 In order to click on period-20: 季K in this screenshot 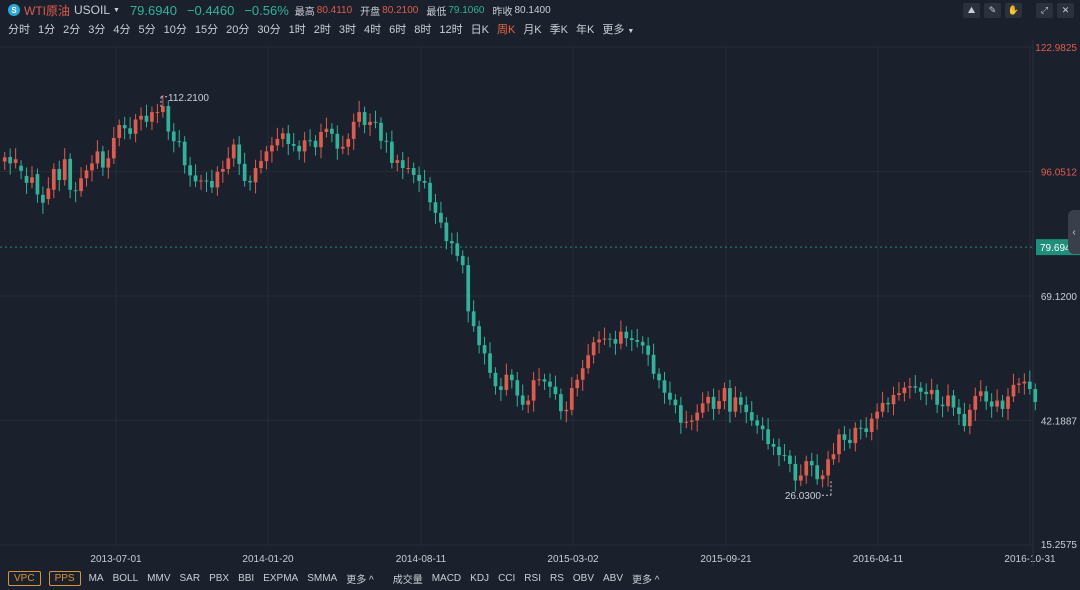, I will do `click(558, 30)`.